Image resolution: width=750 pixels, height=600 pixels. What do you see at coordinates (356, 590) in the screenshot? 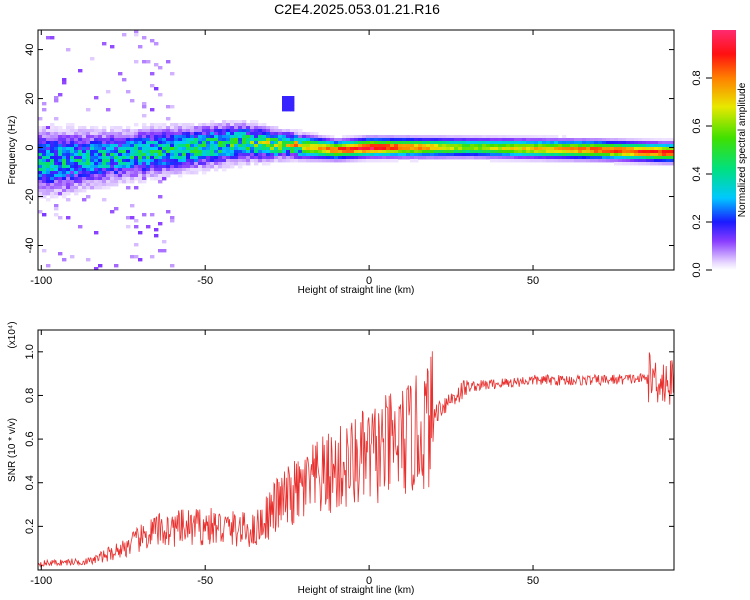
I see `snr-x-label: Height of straight line (km)` at bounding box center [356, 590].